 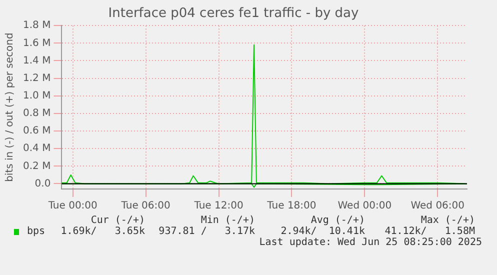 I want to click on y-tick-label: 0.0, so click(x=42, y=184).